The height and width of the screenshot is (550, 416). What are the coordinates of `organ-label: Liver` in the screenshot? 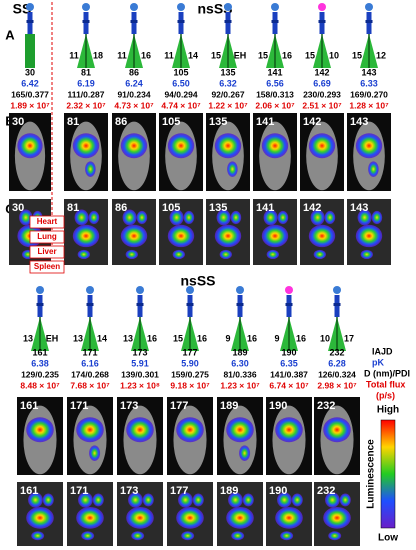 It's located at (46, 251).